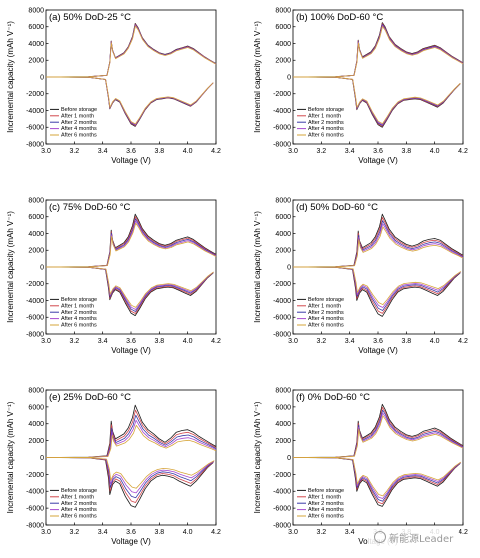 Image resolution: width=480 pixels, height=558 pixels. What do you see at coordinates (90, 397) in the screenshot?
I see `panel-title: (e) 25% DoD-60 °C` at bounding box center [90, 397].